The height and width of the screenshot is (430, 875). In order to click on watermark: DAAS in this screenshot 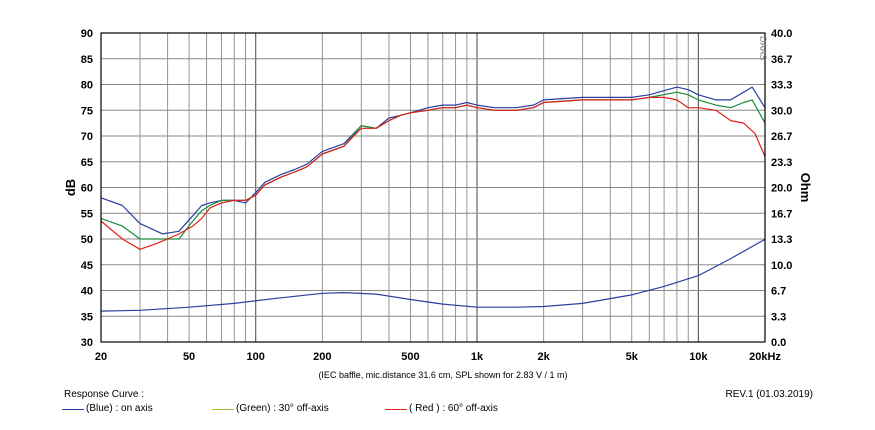, I will do `click(763, 48)`.